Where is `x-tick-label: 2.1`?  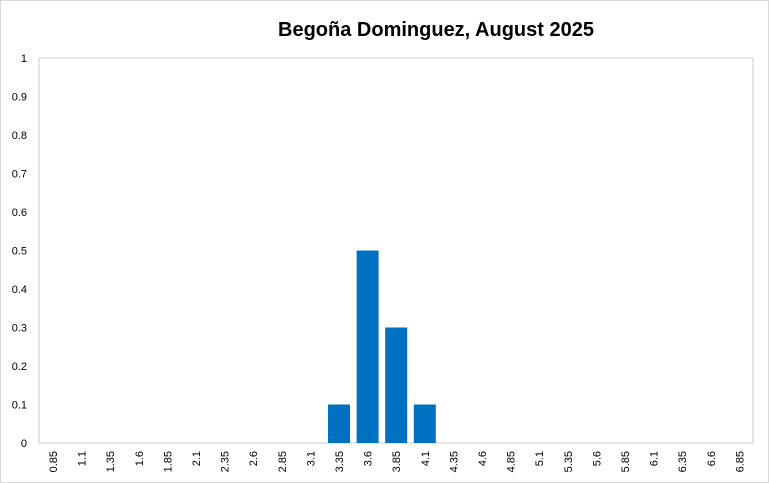
x-tick-label: 2.1 is located at coordinates (197, 458).